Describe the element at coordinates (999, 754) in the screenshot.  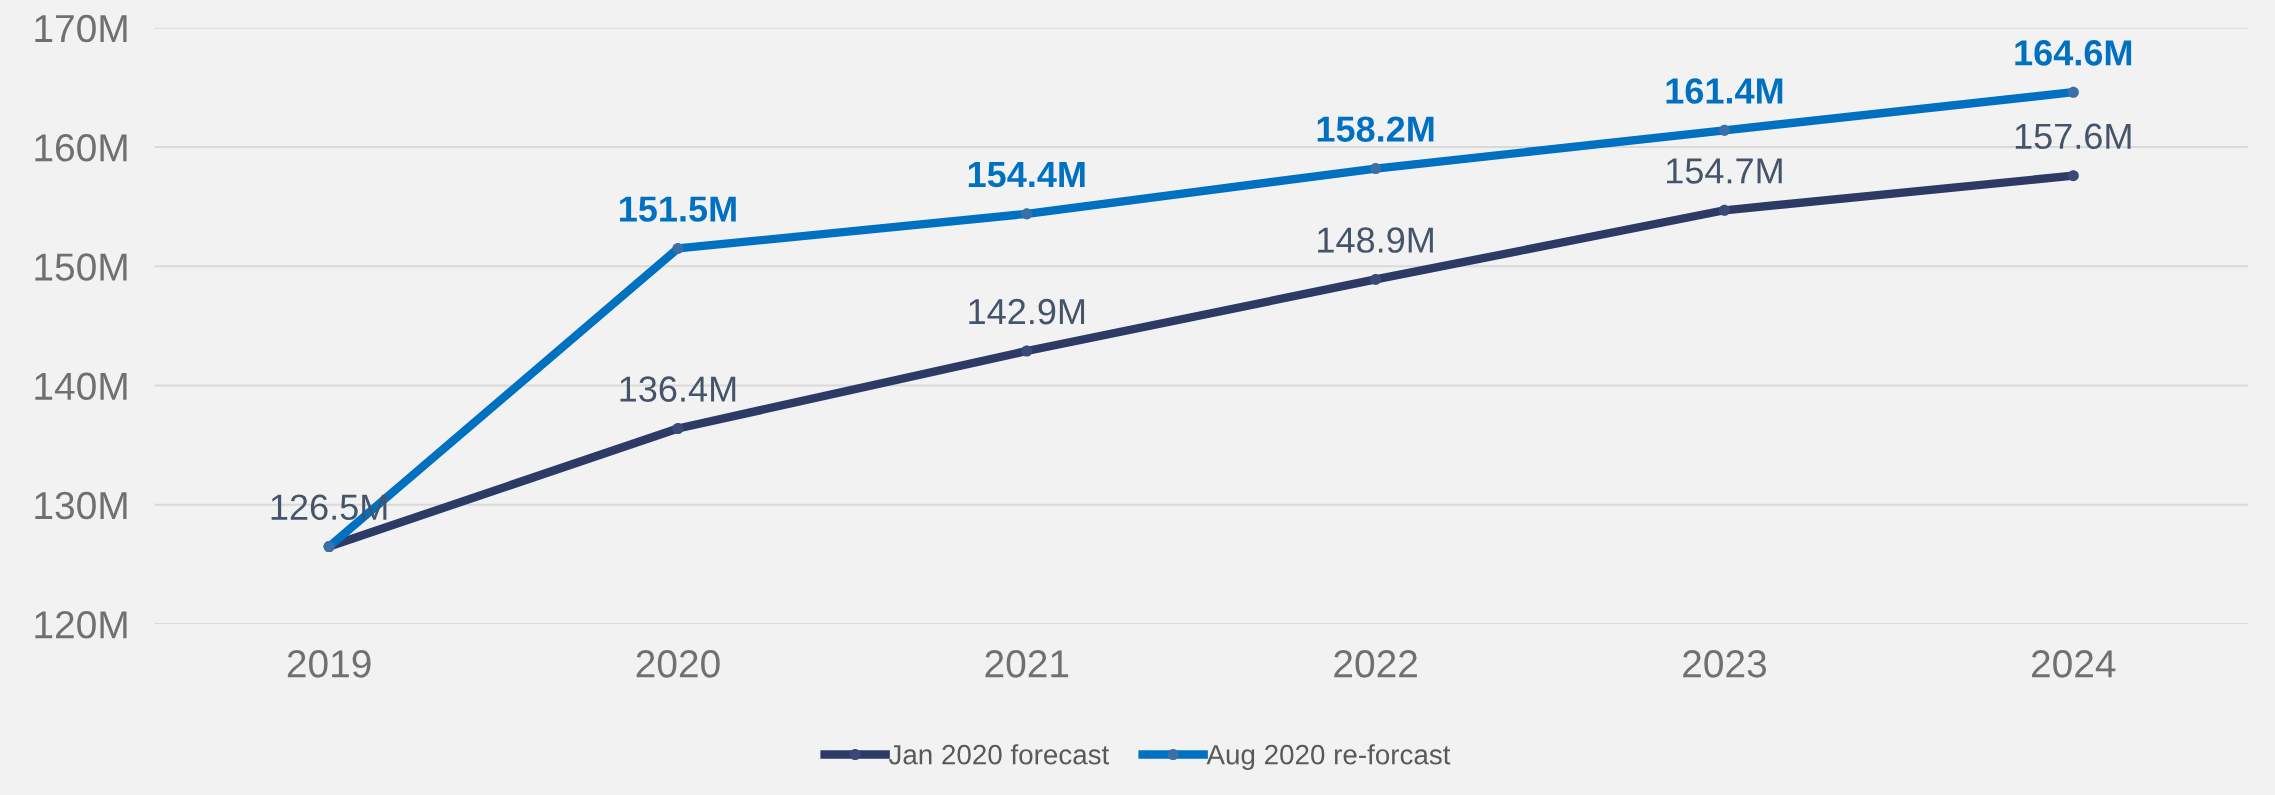
I see `legend-label: Jan 2020 forecast` at that location.